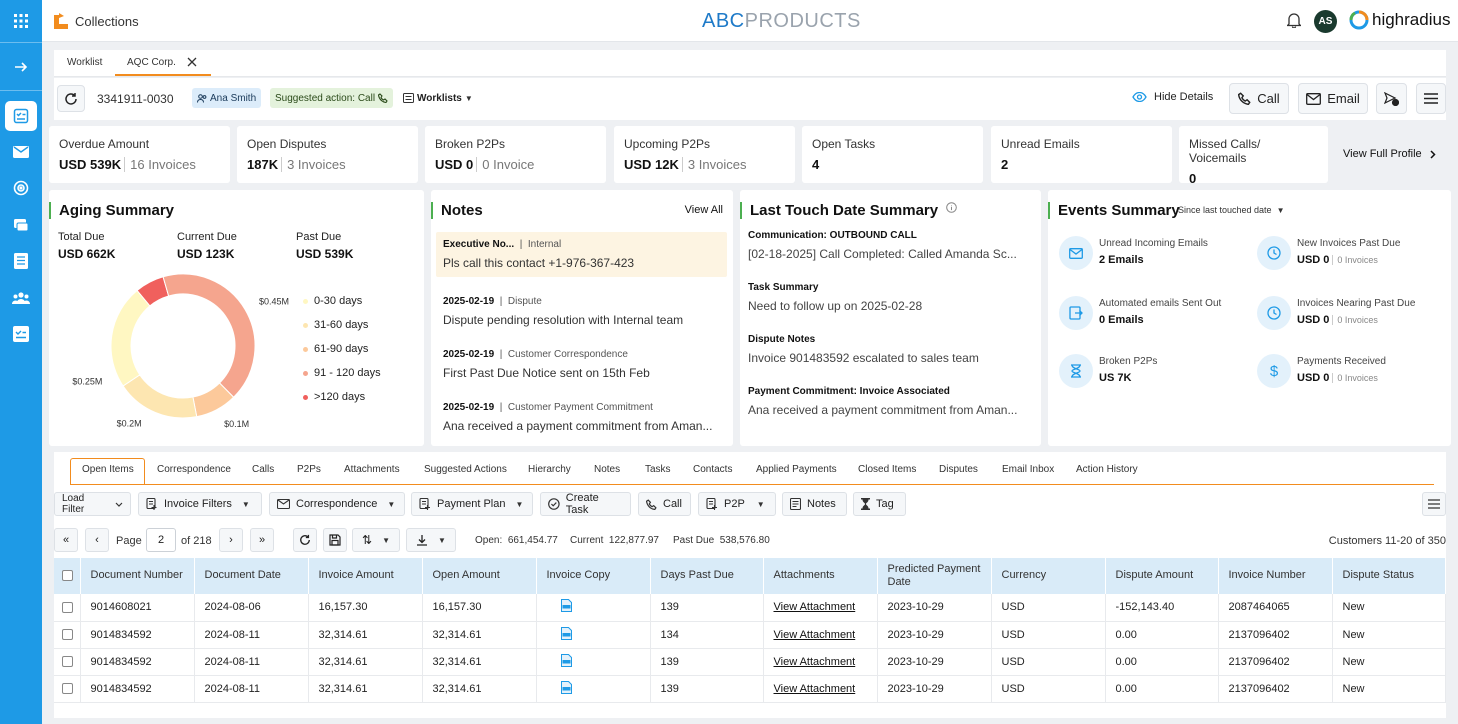 This screenshot has width=1458, height=724. Describe the element at coordinates (376, 540) in the screenshot. I see `sort-button: ⇅ ▼` at that location.